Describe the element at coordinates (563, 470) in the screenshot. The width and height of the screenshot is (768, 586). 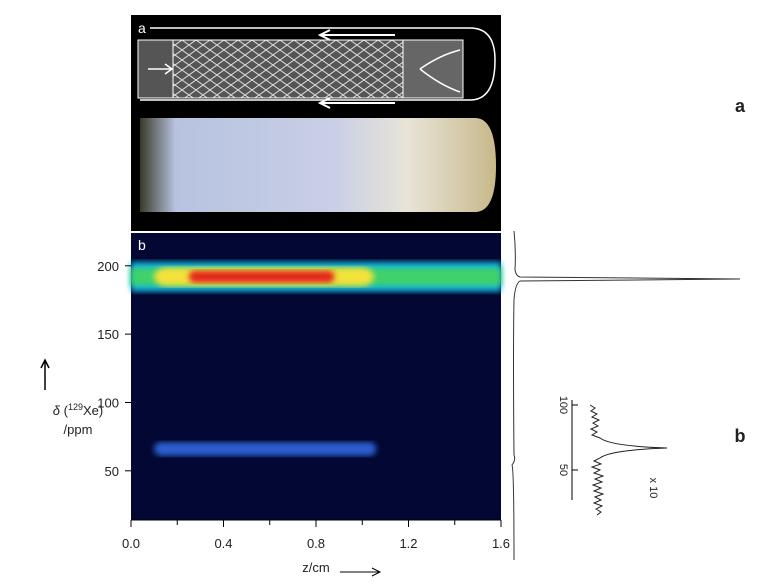
I see `inset-tick-label: 50` at that location.